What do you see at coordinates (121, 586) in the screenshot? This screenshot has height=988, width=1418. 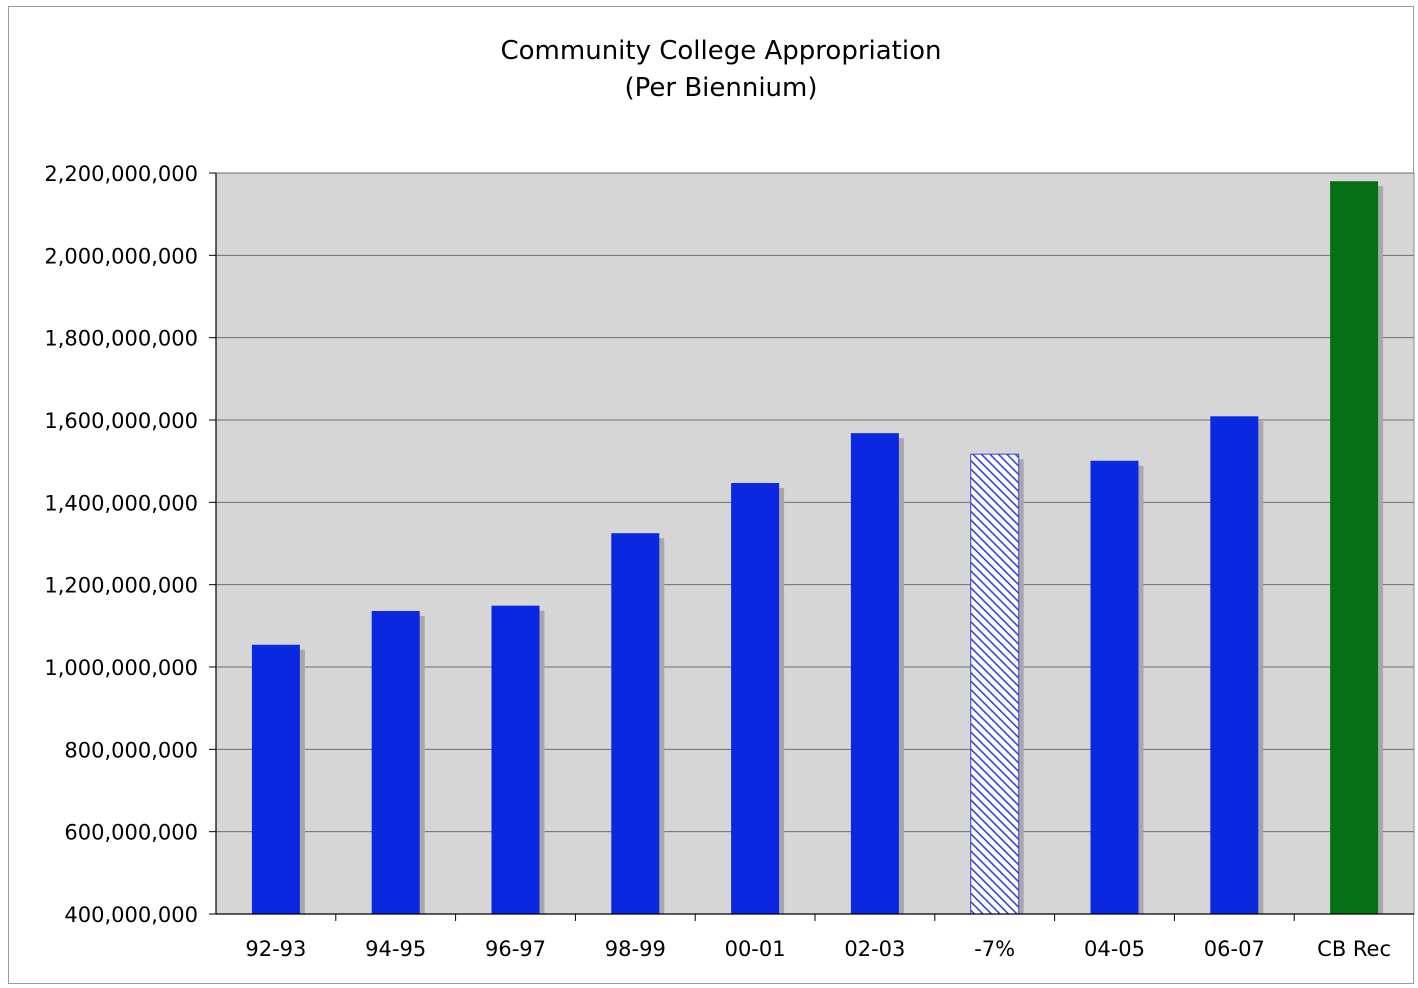 I see `y-tick-label: 1,200,000,000` at bounding box center [121, 586].